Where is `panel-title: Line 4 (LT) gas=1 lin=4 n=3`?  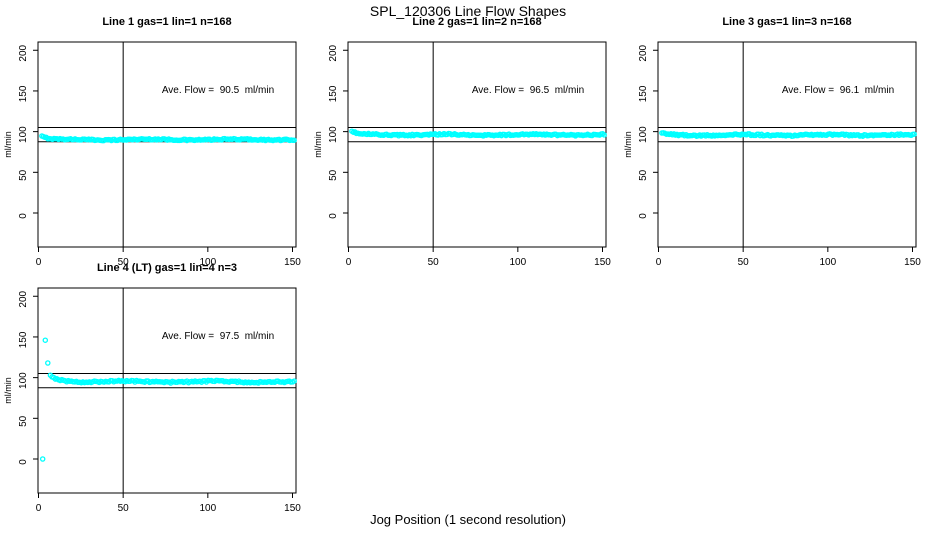 panel-title: Line 4 (LT) gas=1 lin=4 n=3 is located at coordinates (167, 268).